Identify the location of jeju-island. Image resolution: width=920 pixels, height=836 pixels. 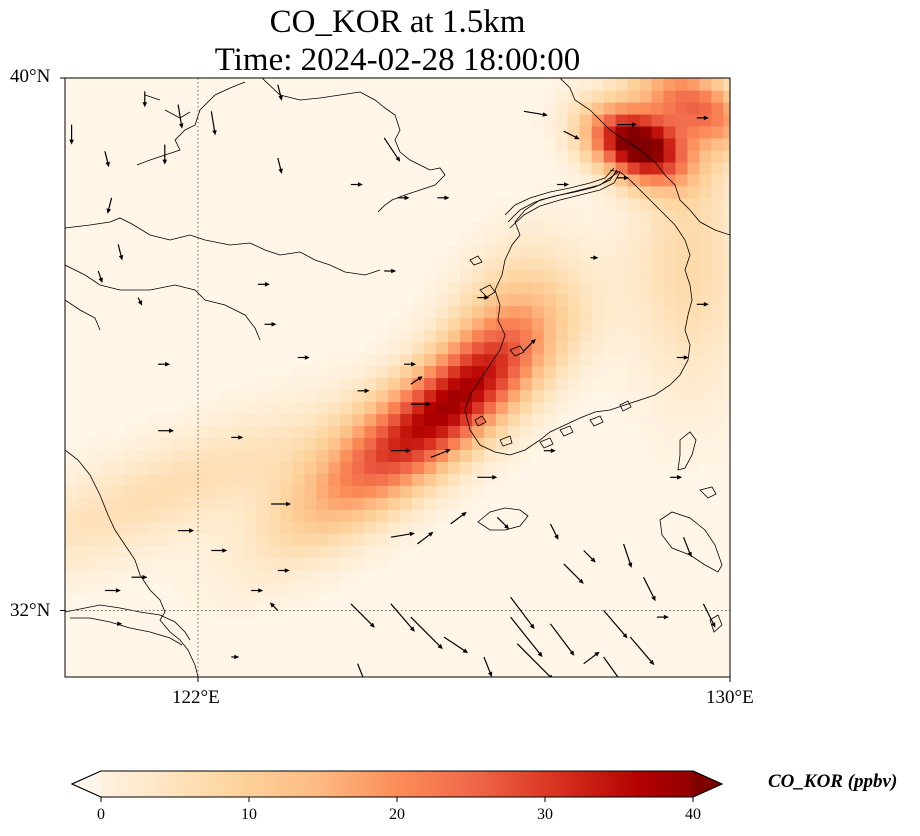
(503, 519).